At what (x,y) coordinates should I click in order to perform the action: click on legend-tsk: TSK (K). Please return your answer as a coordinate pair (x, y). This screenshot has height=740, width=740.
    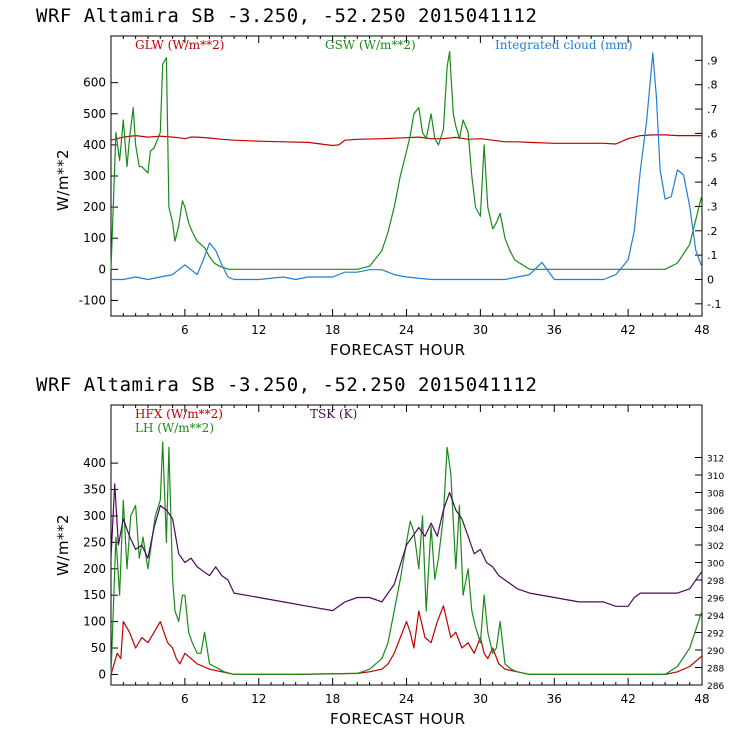
    Looking at the image, I should click on (333, 414).